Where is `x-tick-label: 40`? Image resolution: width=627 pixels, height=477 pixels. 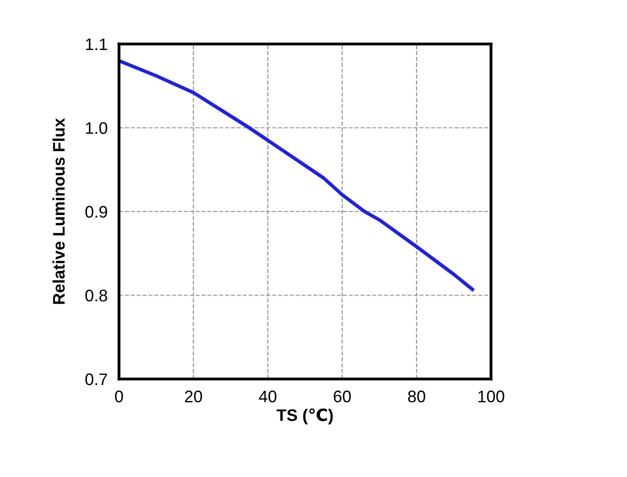 x-tick-label: 40 is located at coordinates (267, 396).